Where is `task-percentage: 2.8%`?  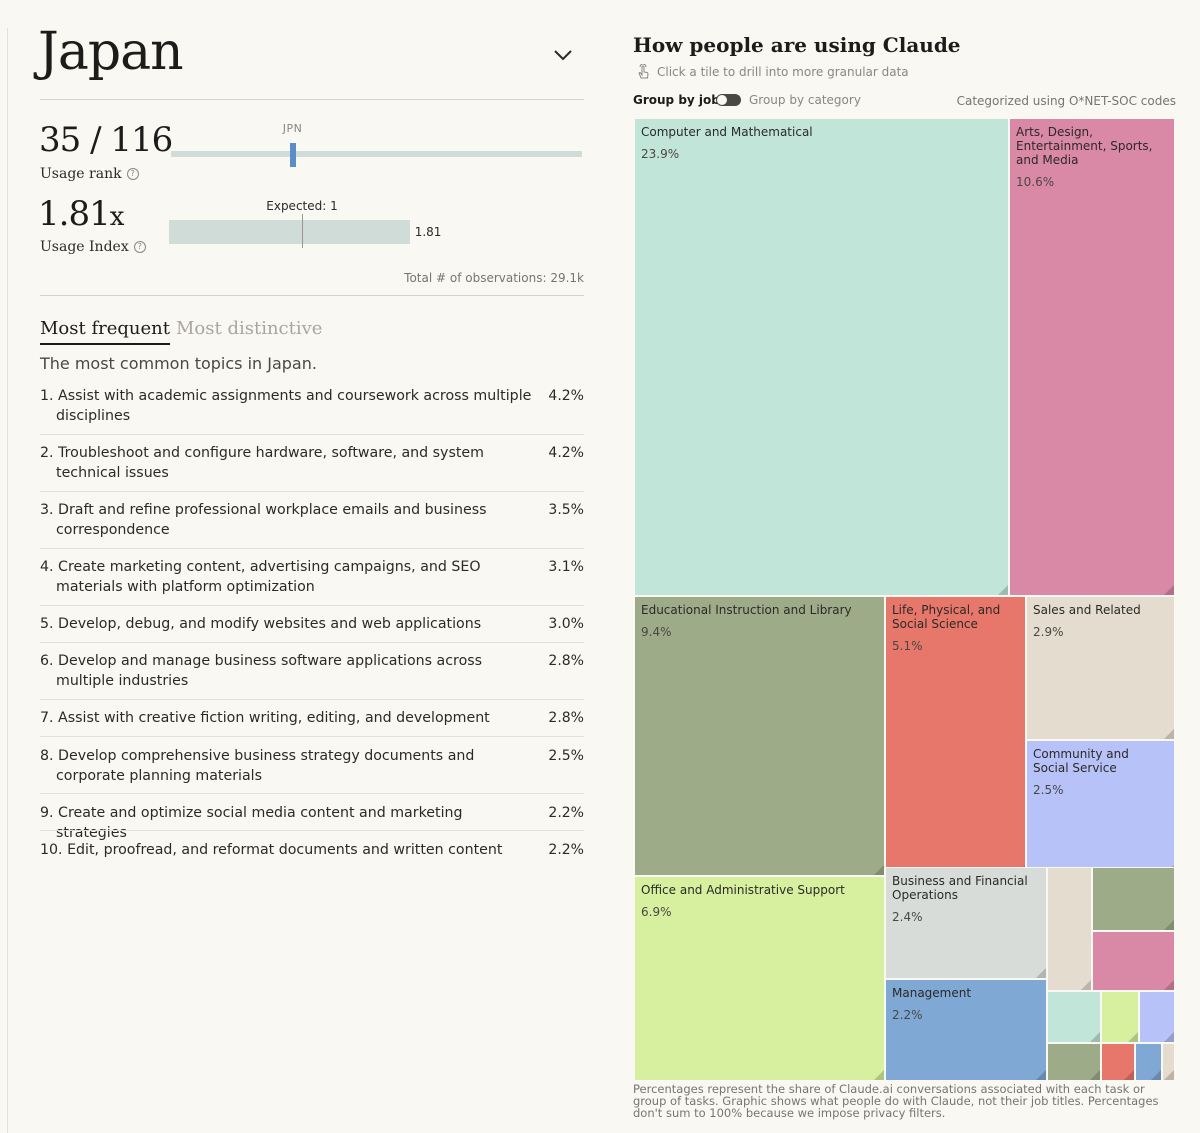
task-percentage: 2.8% is located at coordinates (566, 718).